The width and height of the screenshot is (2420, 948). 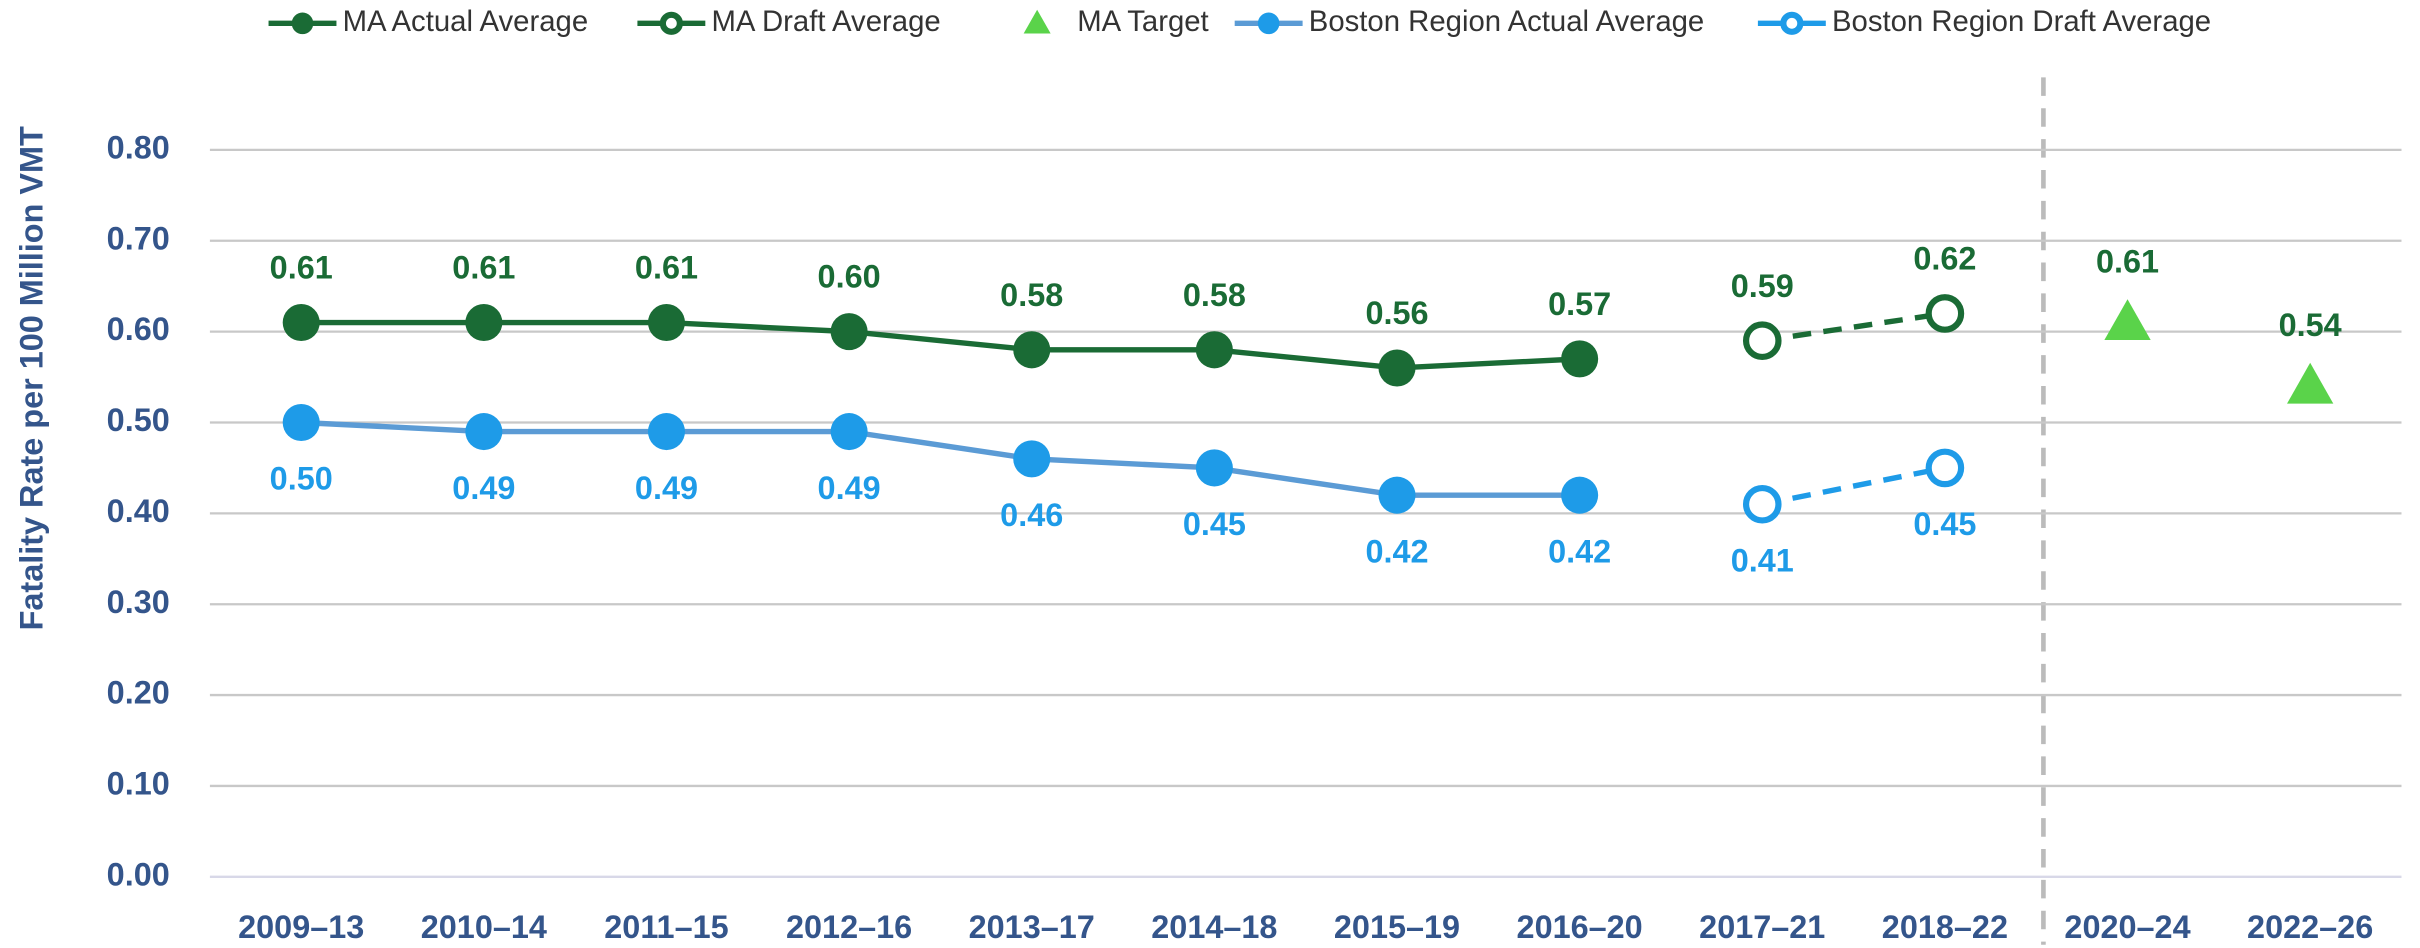 What do you see at coordinates (138, 693) in the screenshot?
I see `y-tick-label: 0.20` at bounding box center [138, 693].